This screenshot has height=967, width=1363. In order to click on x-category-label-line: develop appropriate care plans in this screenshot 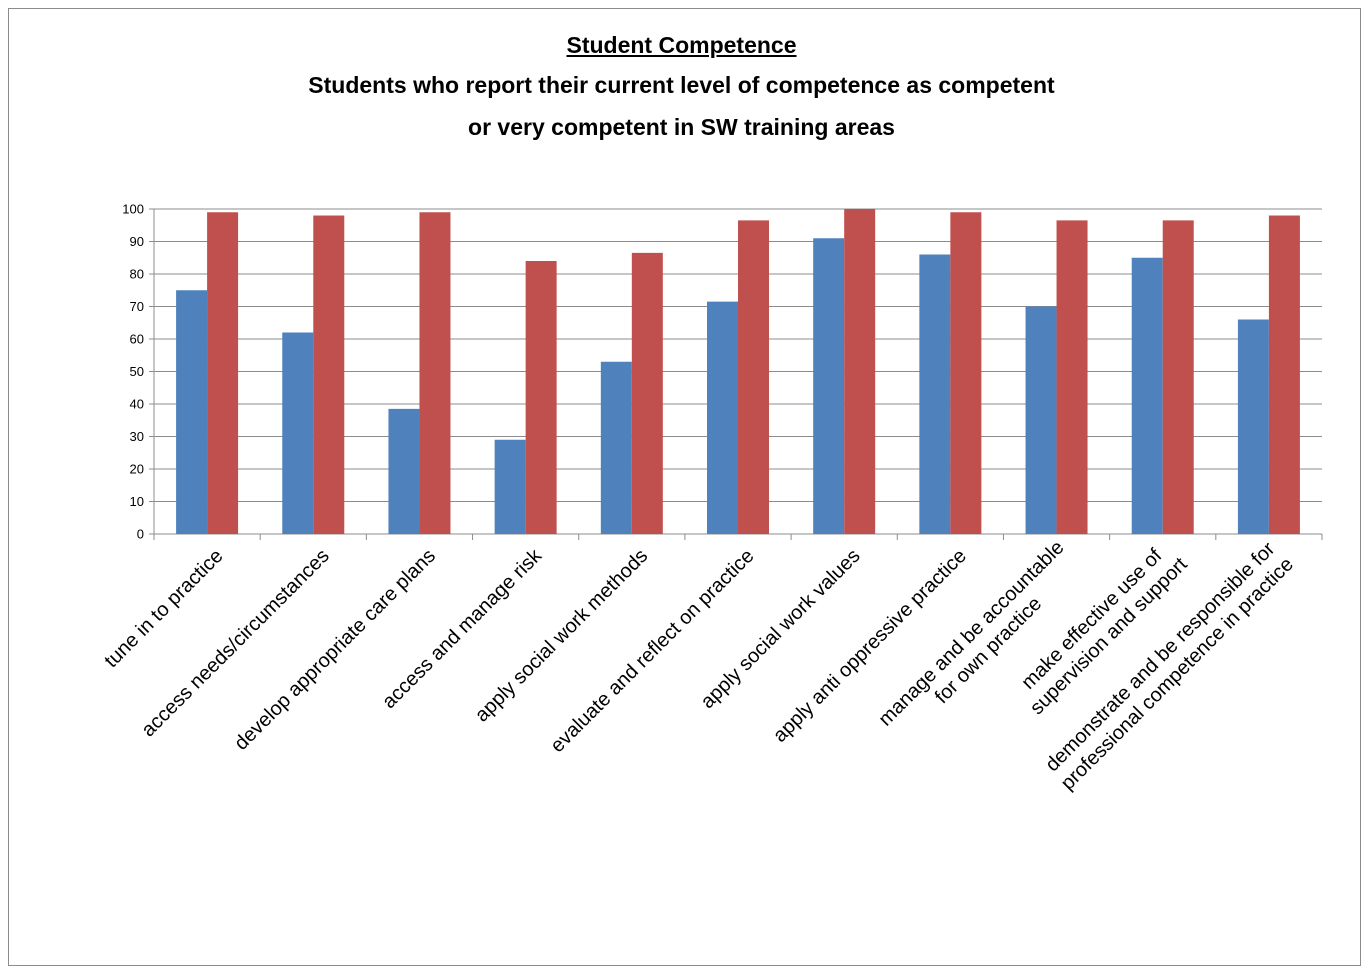, I will do `click(335, 650)`.